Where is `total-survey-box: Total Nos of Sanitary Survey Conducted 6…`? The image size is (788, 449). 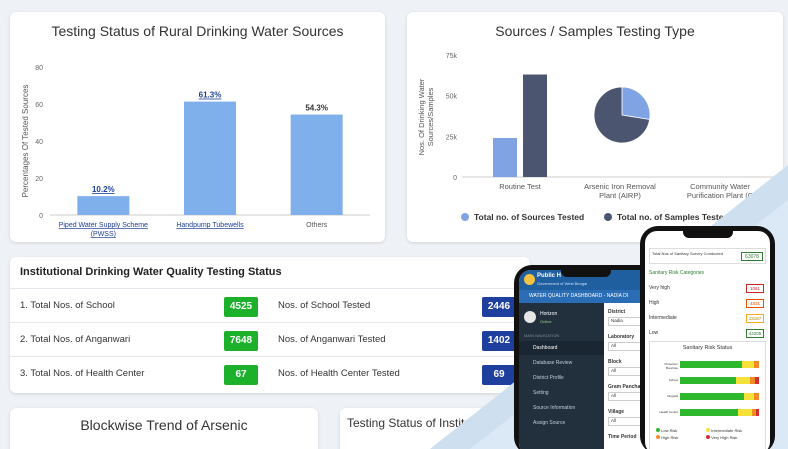
total-survey-box: Total Nos of Sanitary Survey Conducted 6… is located at coordinates (707, 256).